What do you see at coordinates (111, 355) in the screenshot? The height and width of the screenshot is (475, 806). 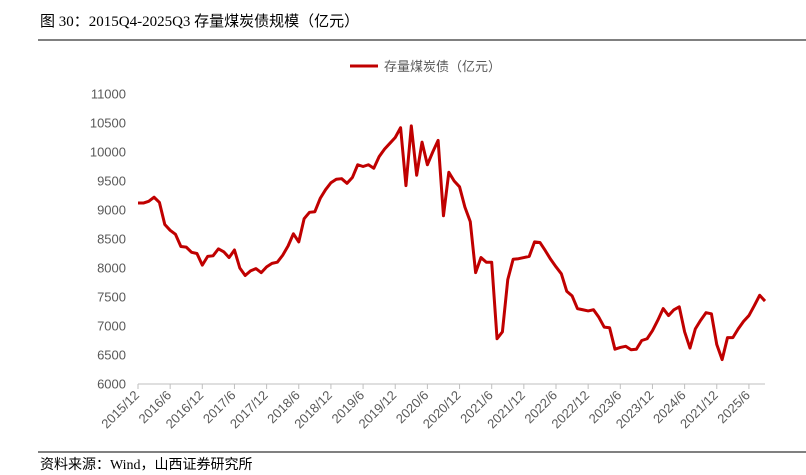 I see `y-tick-label: 6500` at bounding box center [111, 355].